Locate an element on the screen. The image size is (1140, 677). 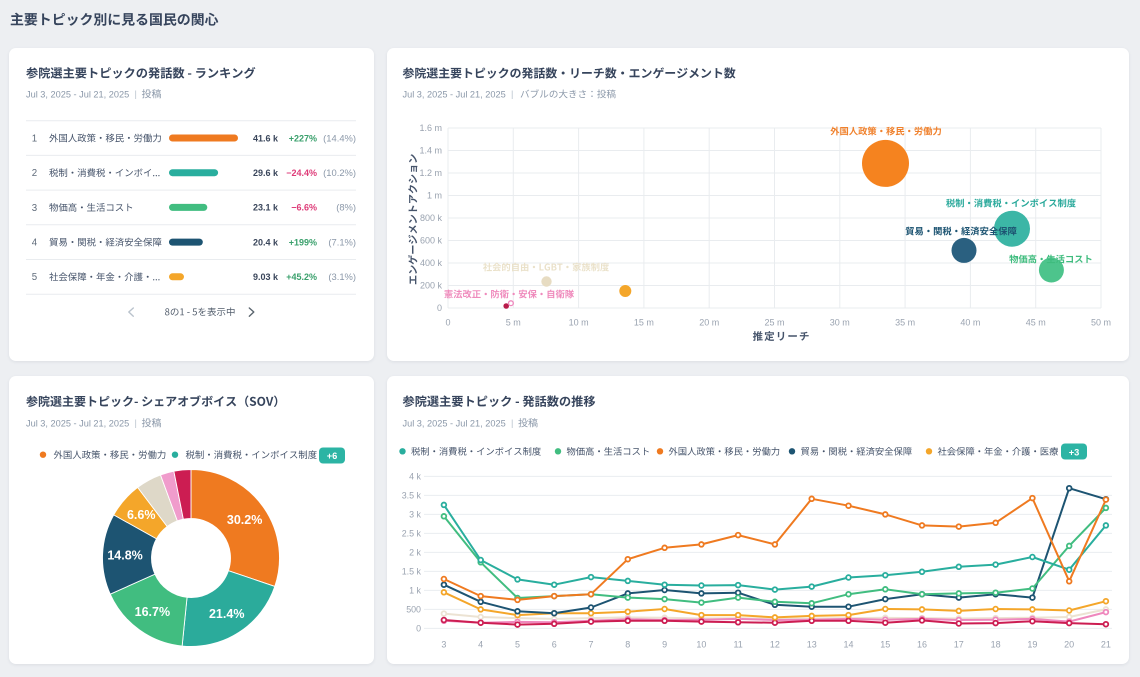
svg-text: 12 is located at coordinates (775, 645).